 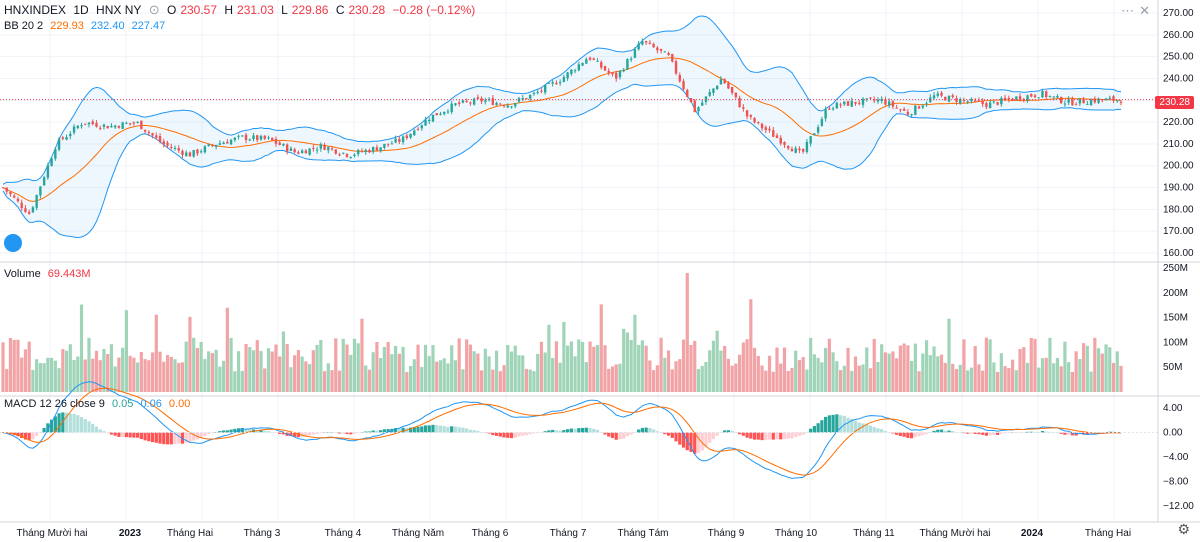 What do you see at coordinates (81, 10) in the screenshot?
I see `interval: 1D` at bounding box center [81, 10].